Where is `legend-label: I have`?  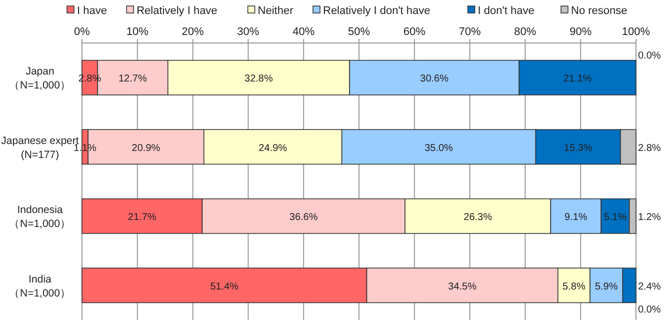
legend-label: I have is located at coordinates (92, 11).